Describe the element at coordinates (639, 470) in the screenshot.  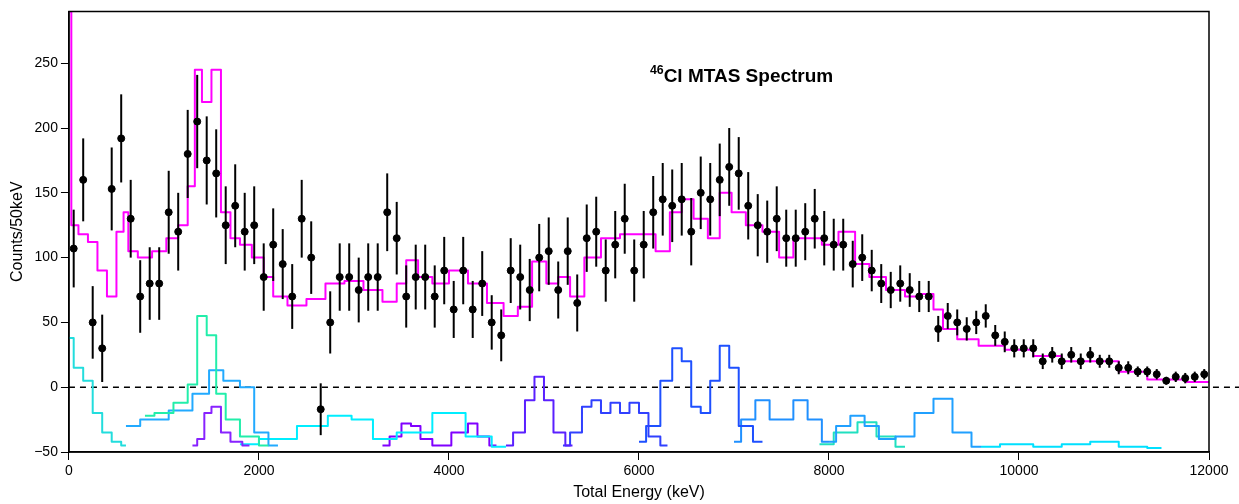
I see `x-tick-label: 6000` at that location.